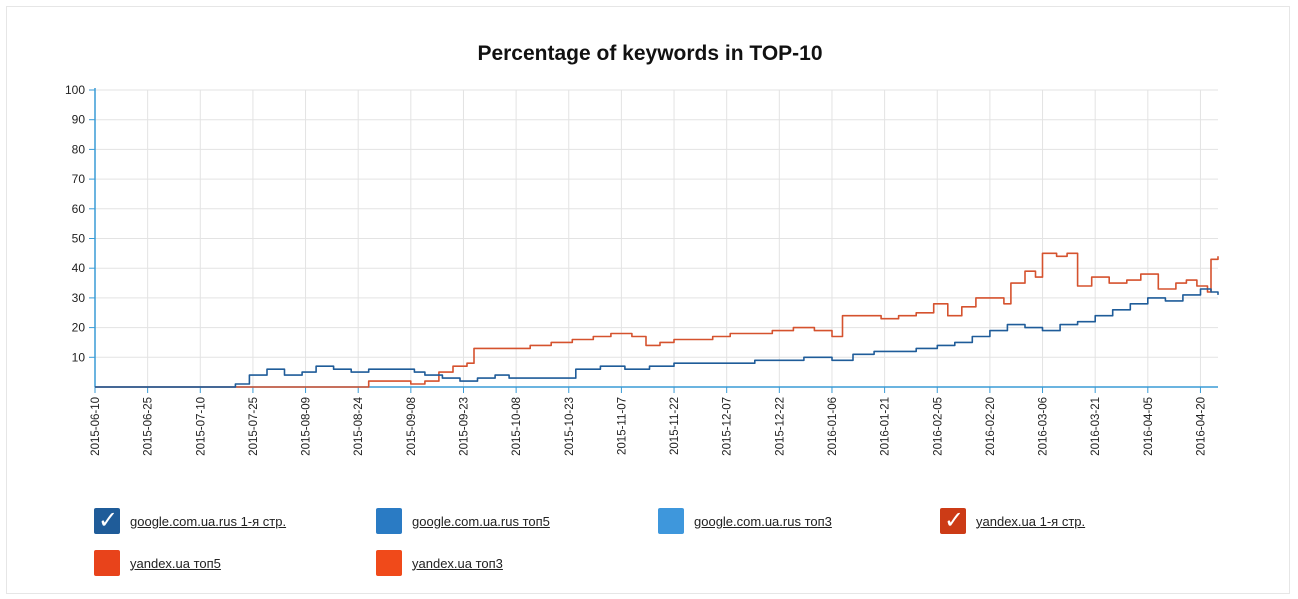  I want to click on x-tick-label: 2015-06-25, so click(149, 426).